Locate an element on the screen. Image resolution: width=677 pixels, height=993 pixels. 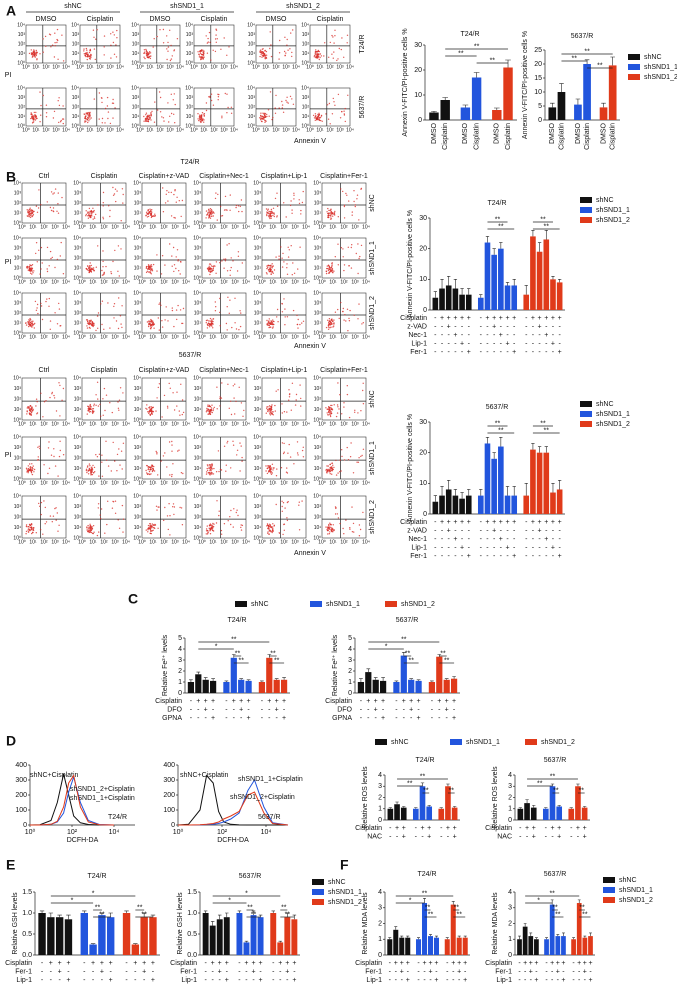
flow-y-tick: 10⁰ is located at coordinates (21, 126).